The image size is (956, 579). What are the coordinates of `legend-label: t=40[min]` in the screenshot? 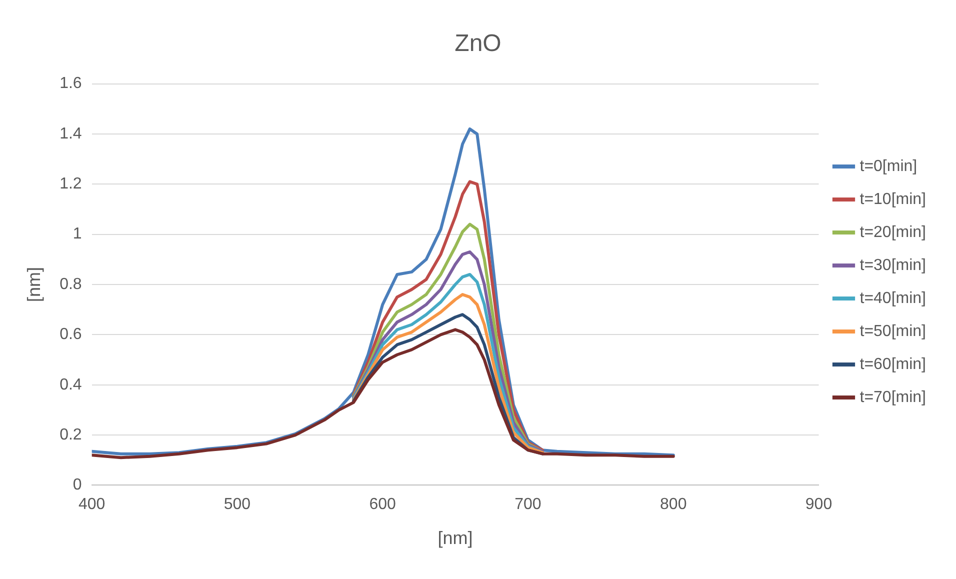 It's located at (893, 298).